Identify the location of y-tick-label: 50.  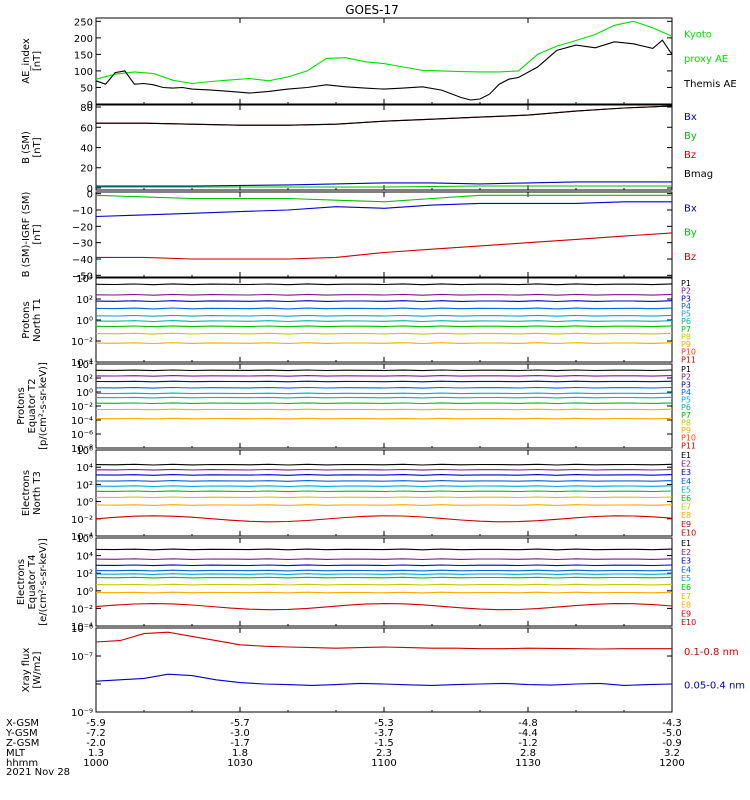
(86, 88).